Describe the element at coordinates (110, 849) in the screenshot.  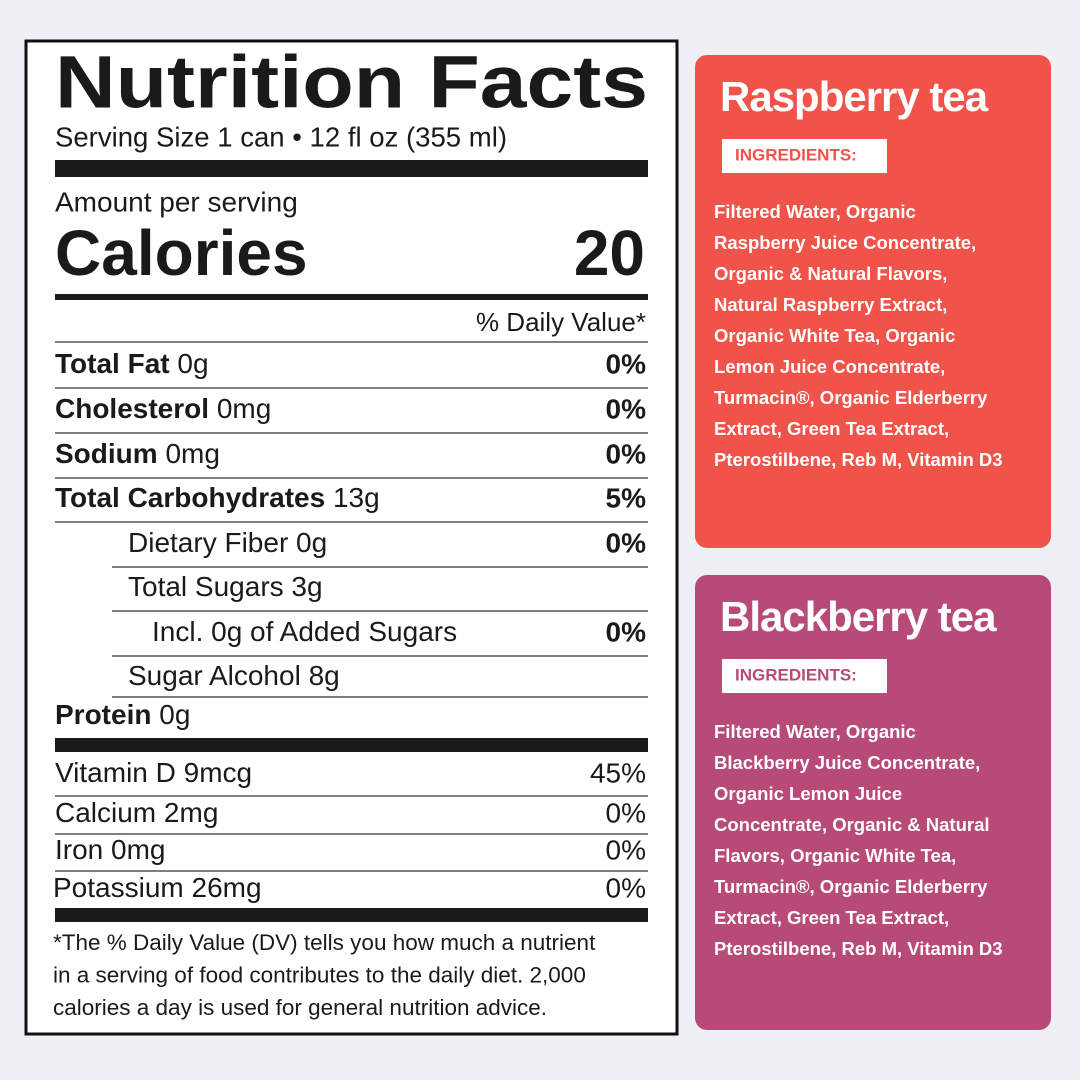
I see `nutrient-row: Iron 0mg` at that location.